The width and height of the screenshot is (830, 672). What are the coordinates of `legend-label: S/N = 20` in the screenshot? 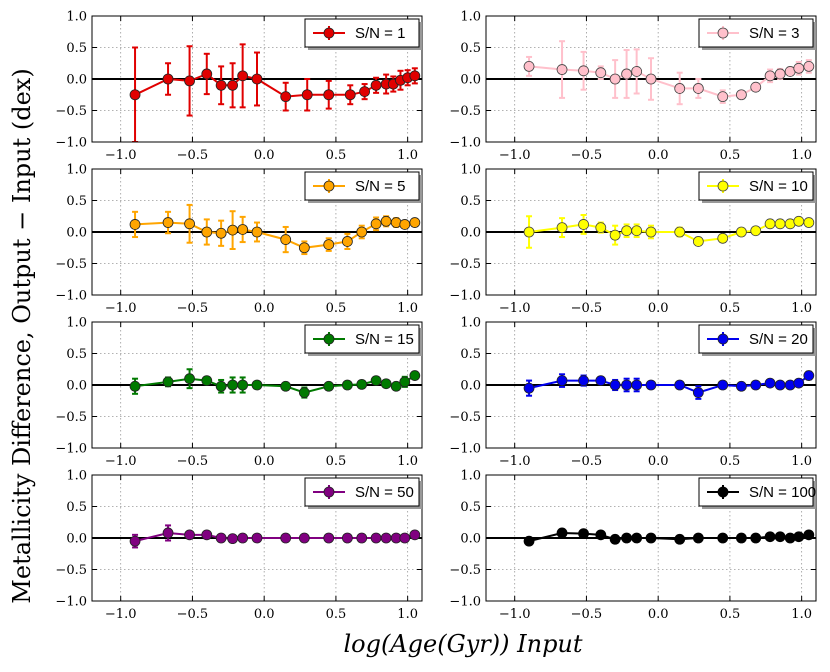 It's located at (778, 339).